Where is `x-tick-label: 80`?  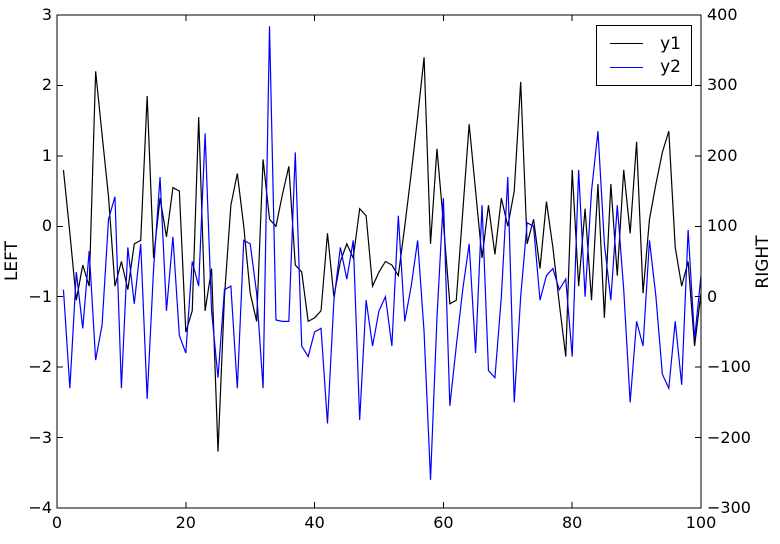 x-tick-label: 80 is located at coordinates (572, 522).